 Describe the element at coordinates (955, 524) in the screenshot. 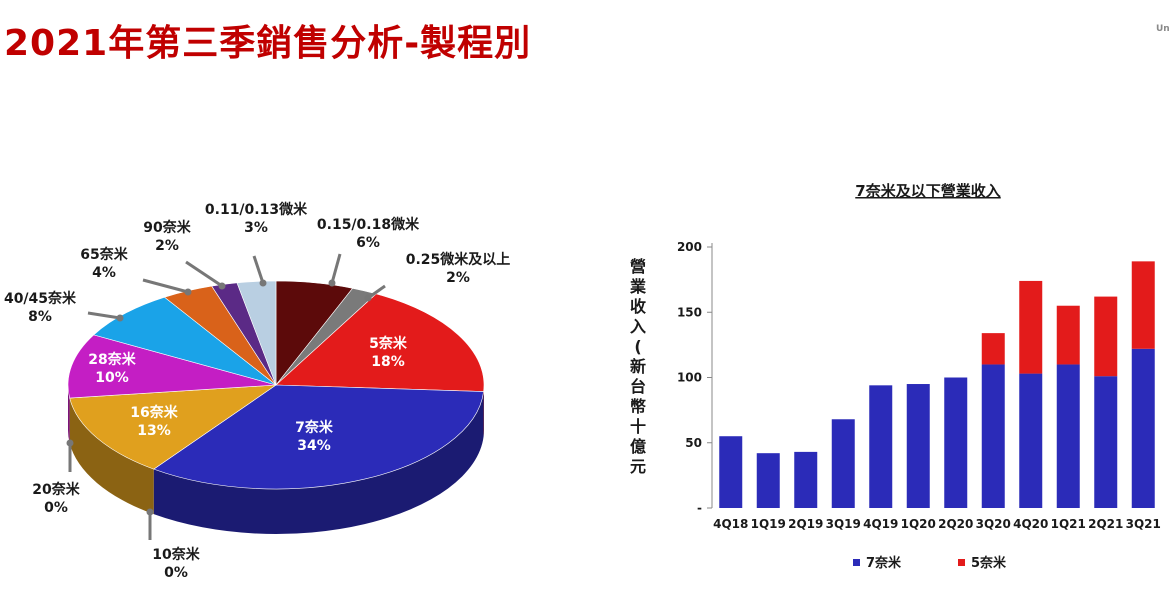

I see `bar-x-tick-label: 2Q20` at that location.